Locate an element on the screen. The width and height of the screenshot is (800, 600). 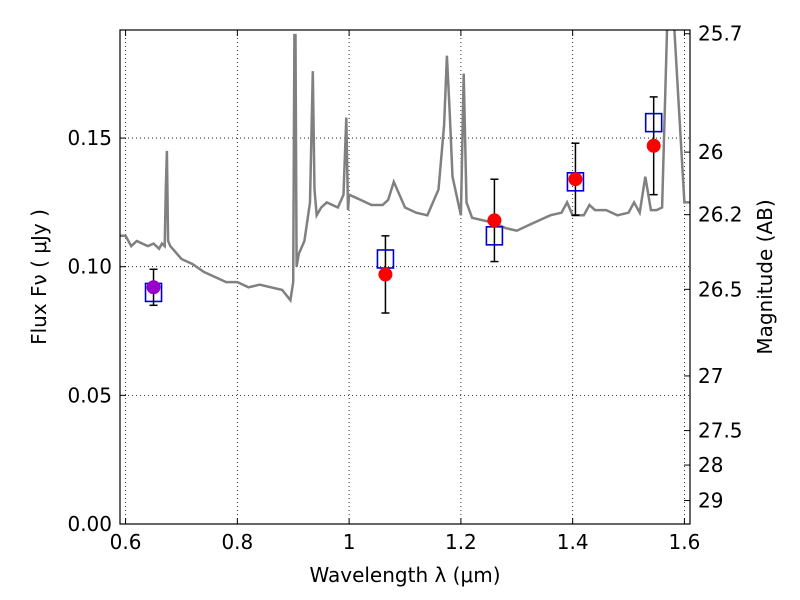
mag-tick-label: 26 is located at coordinates (710, 152).